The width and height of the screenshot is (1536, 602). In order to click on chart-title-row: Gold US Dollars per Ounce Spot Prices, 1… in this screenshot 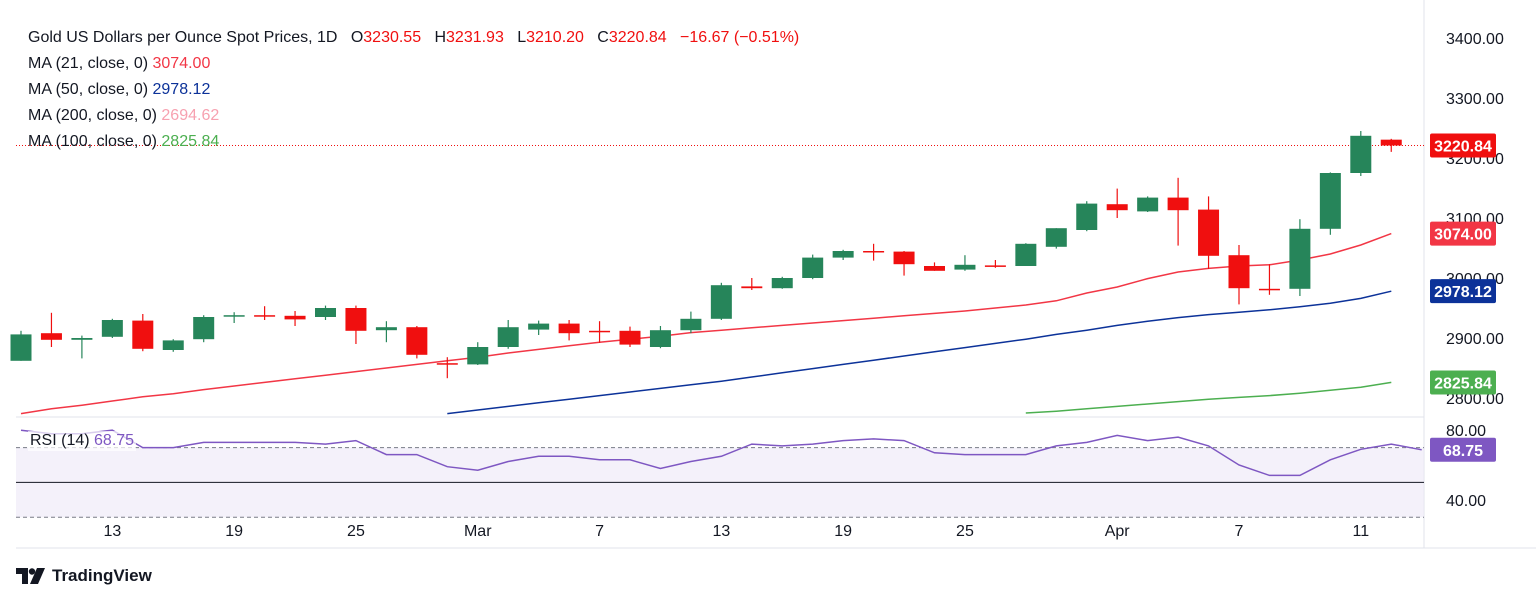, I will do `click(413, 38)`.